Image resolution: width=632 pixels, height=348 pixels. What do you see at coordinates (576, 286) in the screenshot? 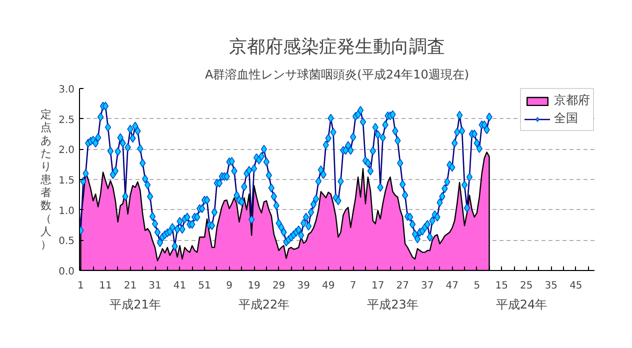
I see `x-tick-label: 45` at bounding box center [576, 286].